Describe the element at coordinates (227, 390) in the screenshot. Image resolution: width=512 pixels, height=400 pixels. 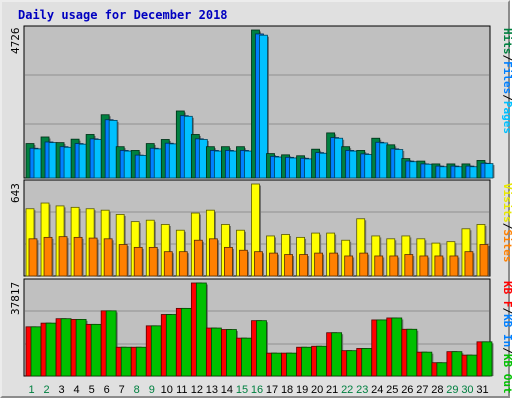
I see `day-label: 14` at that location.